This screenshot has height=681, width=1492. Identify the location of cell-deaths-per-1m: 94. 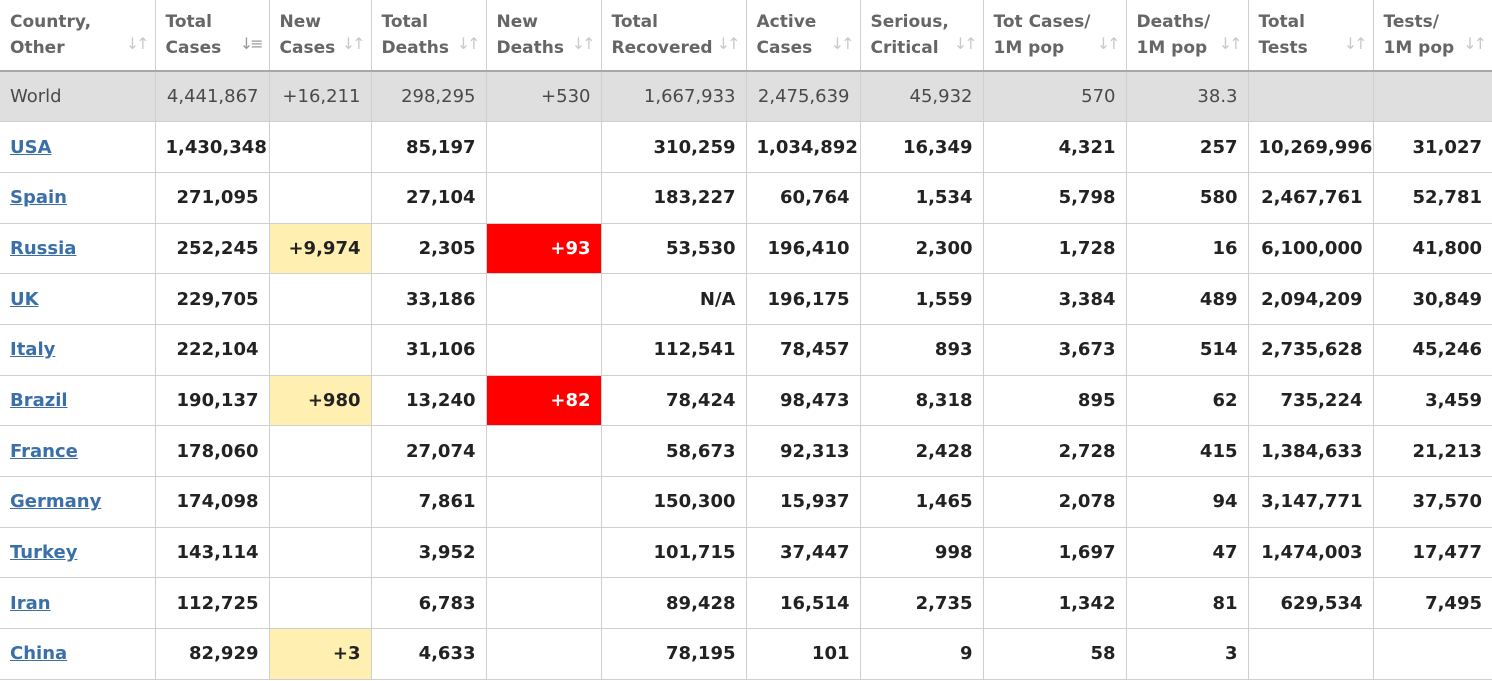
(1187, 502).